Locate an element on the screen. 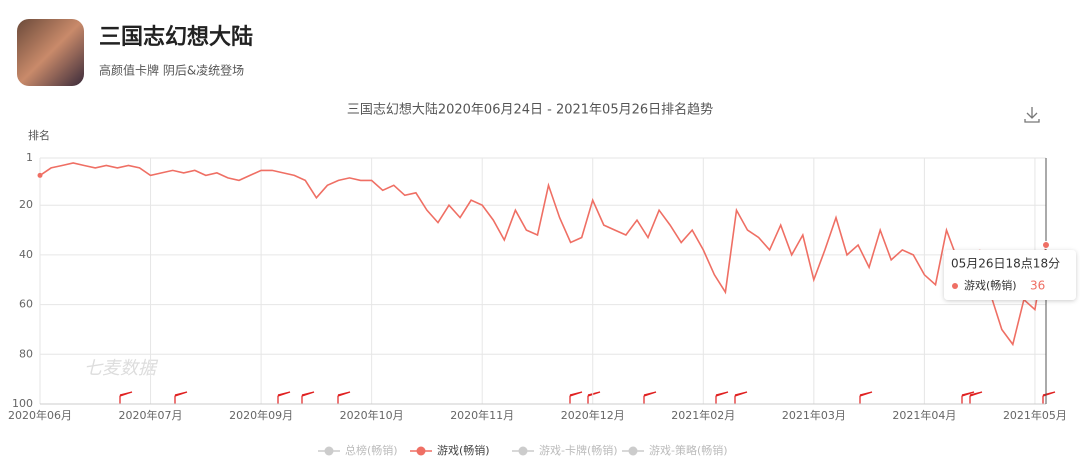 The height and width of the screenshot is (470, 1080). legend-label: 总榜(畅销) is located at coordinates (371, 450).